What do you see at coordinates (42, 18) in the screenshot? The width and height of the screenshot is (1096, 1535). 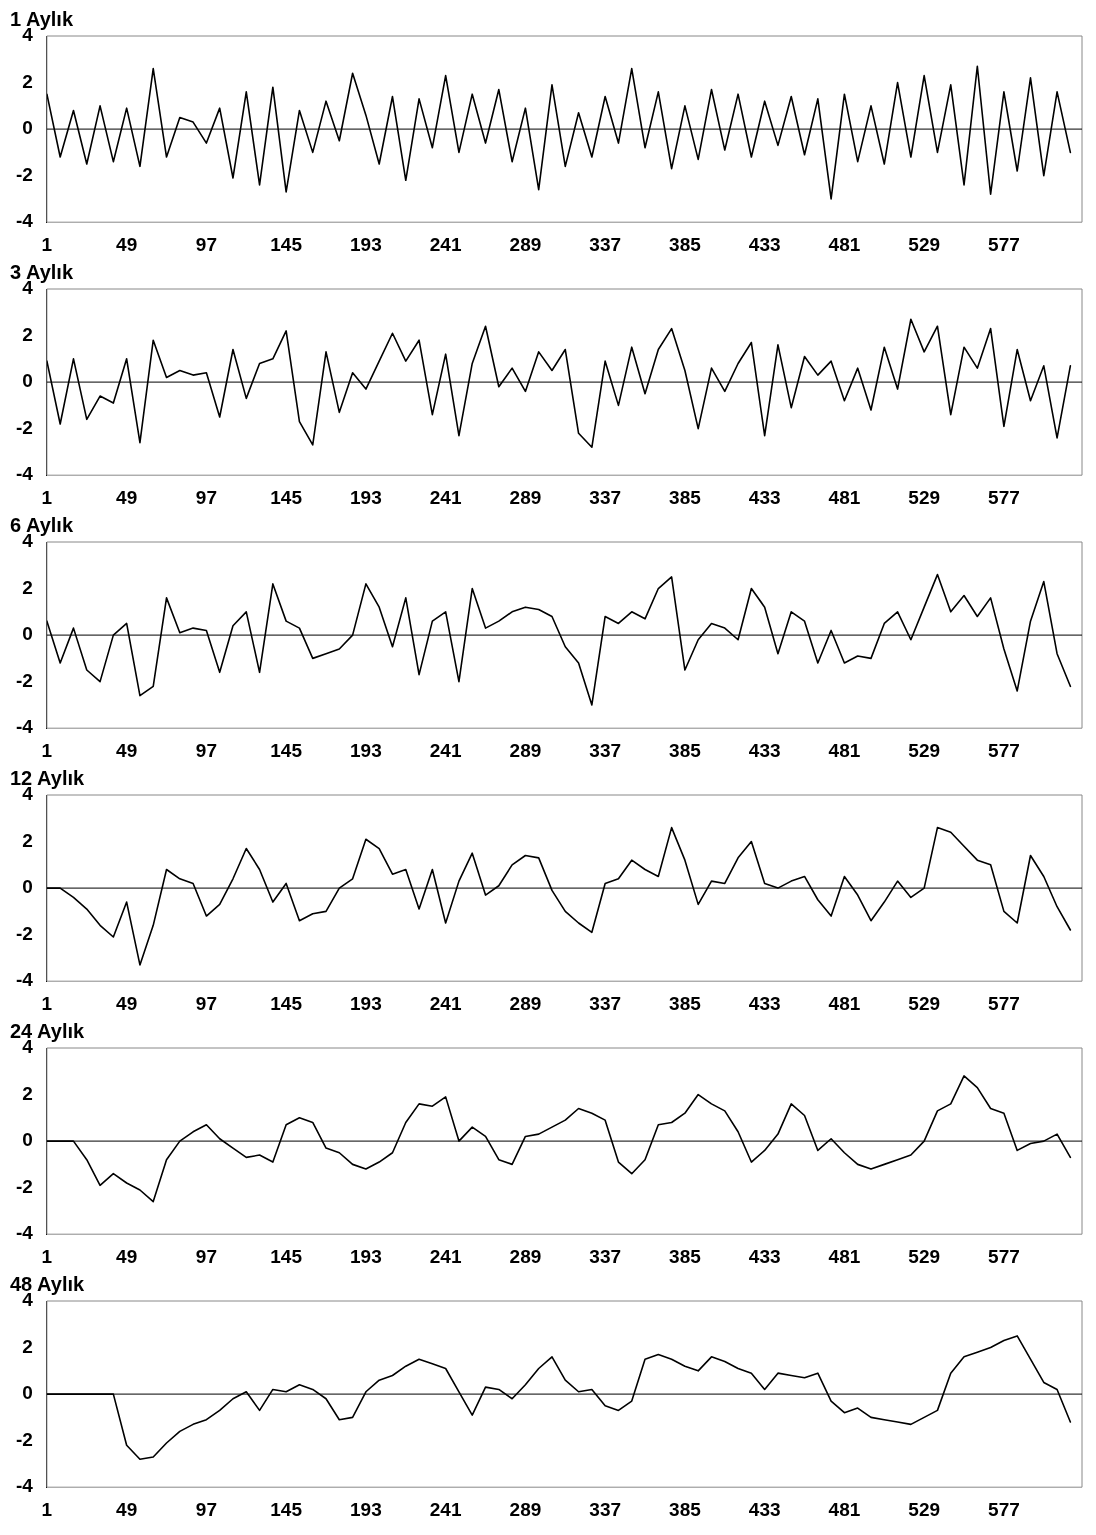 I see `chart-title: 1 Aylık` at bounding box center [42, 18].